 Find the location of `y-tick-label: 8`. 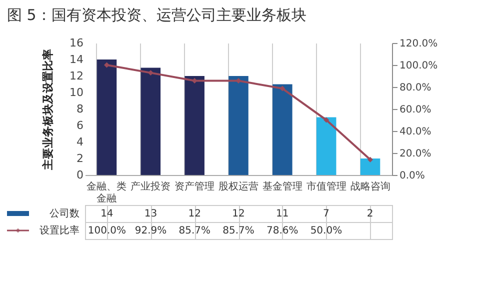

y-tick-label: 8 is located at coordinates (80, 109).